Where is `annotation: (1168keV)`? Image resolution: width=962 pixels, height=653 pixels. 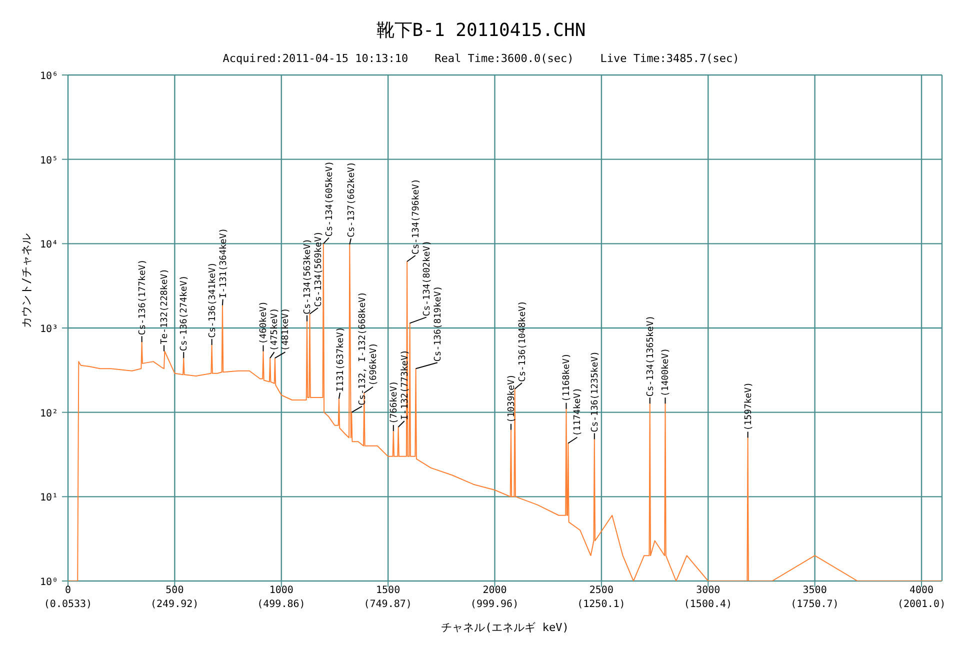
annotation: (1168keV) is located at coordinates (567, 377).